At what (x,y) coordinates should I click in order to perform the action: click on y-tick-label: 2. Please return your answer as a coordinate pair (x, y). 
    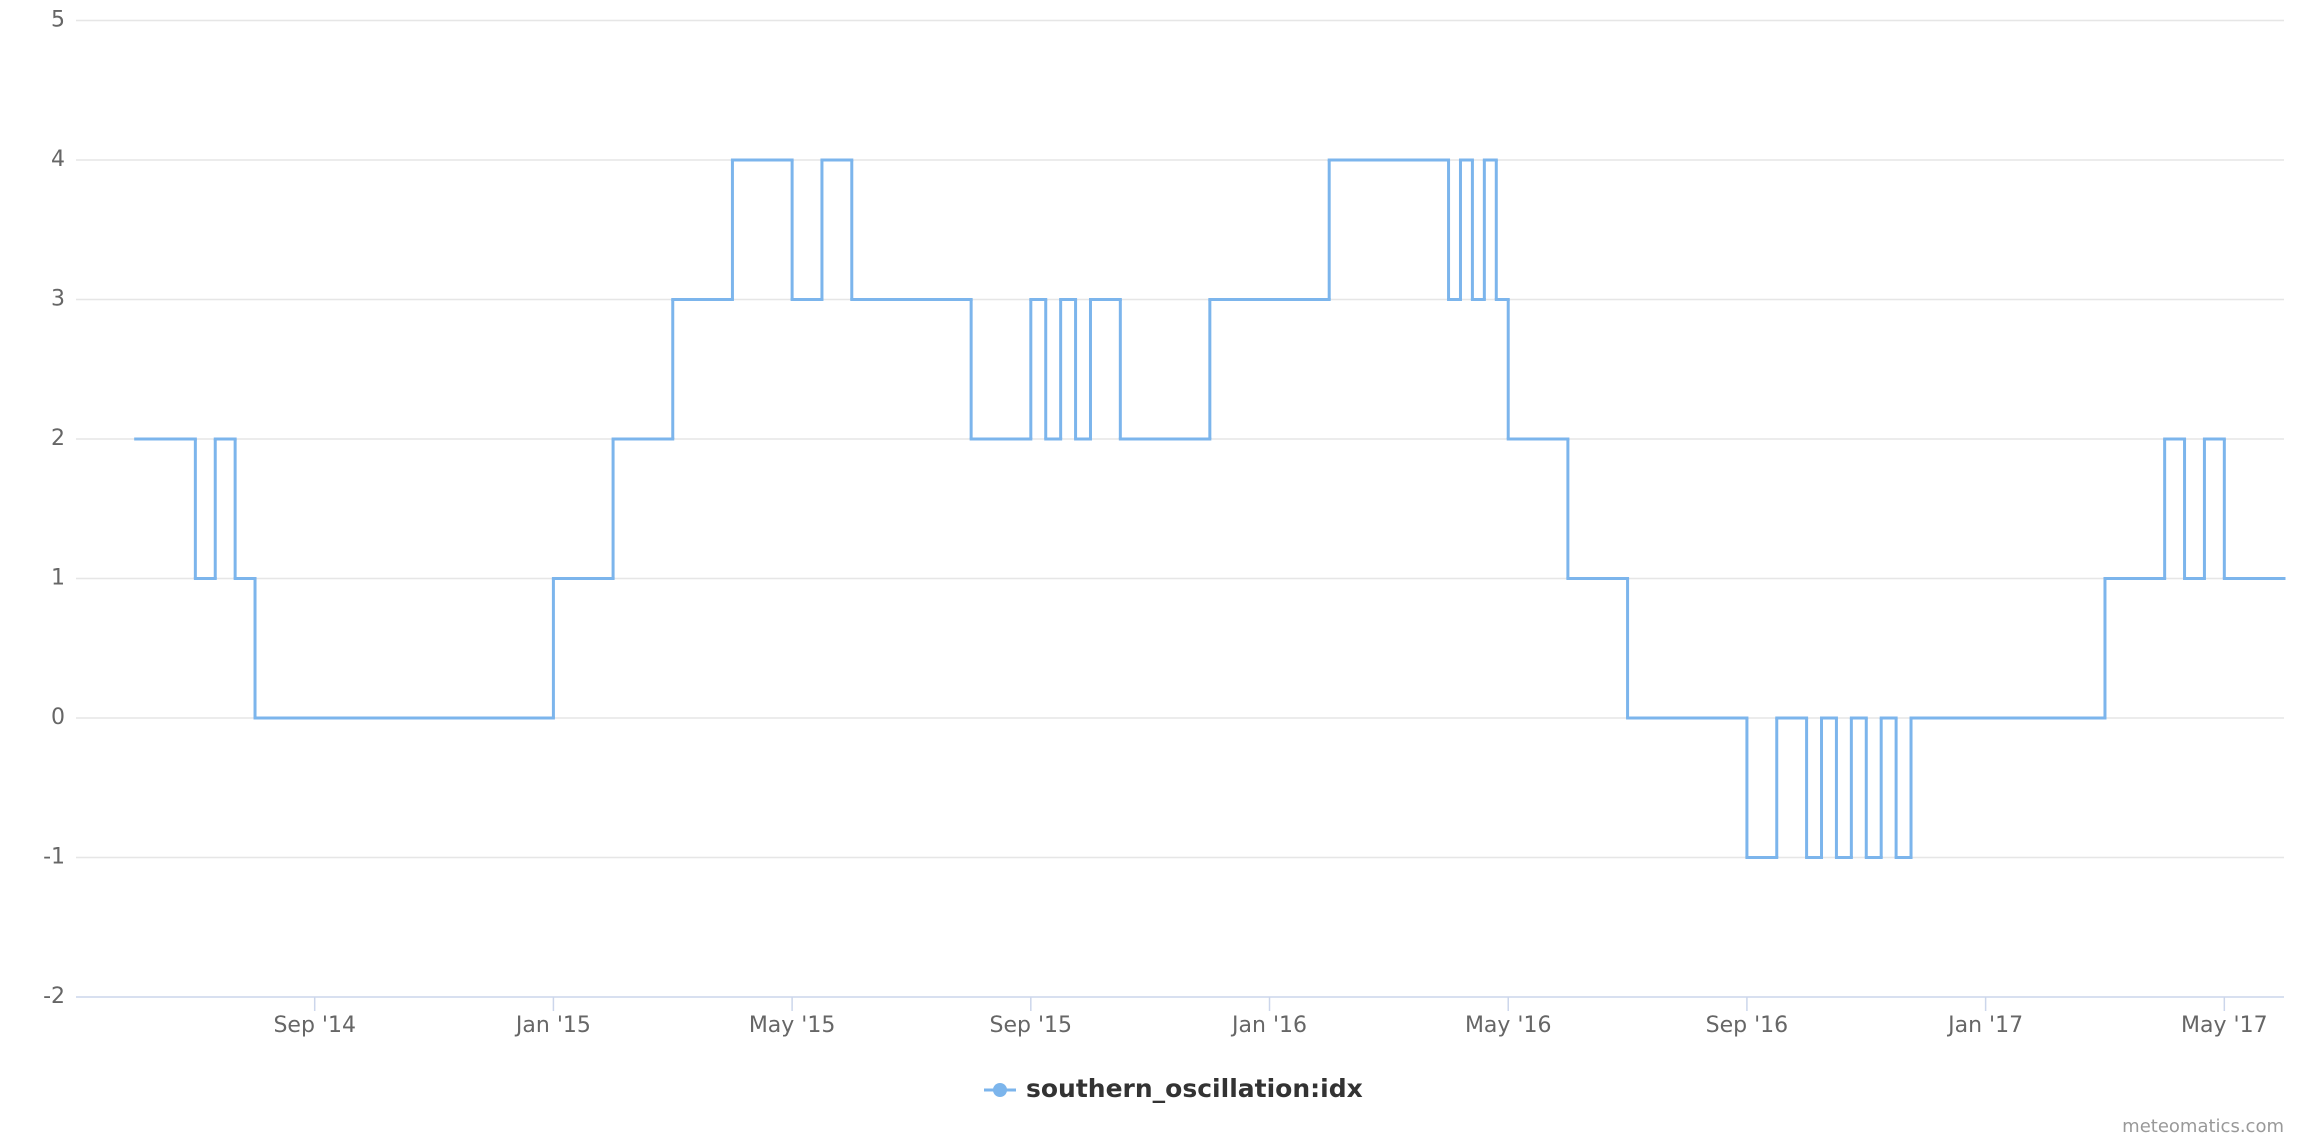
    Looking at the image, I should click on (58, 438).